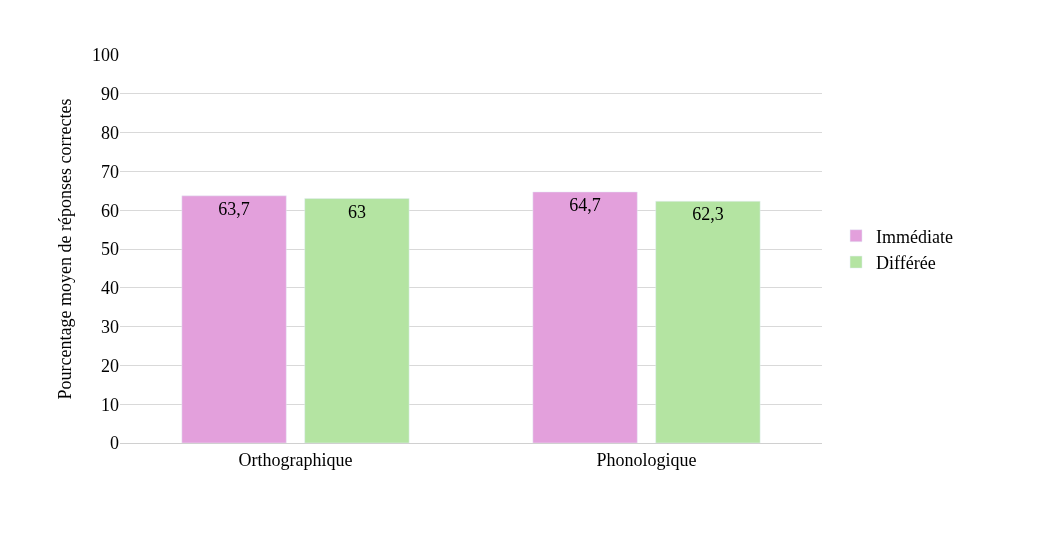 The height and width of the screenshot is (533, 1052). What do you see at coordinates (110, 210) in the screenshot?
I see `y-tick-label: 60` at bounding box center [110, 210].